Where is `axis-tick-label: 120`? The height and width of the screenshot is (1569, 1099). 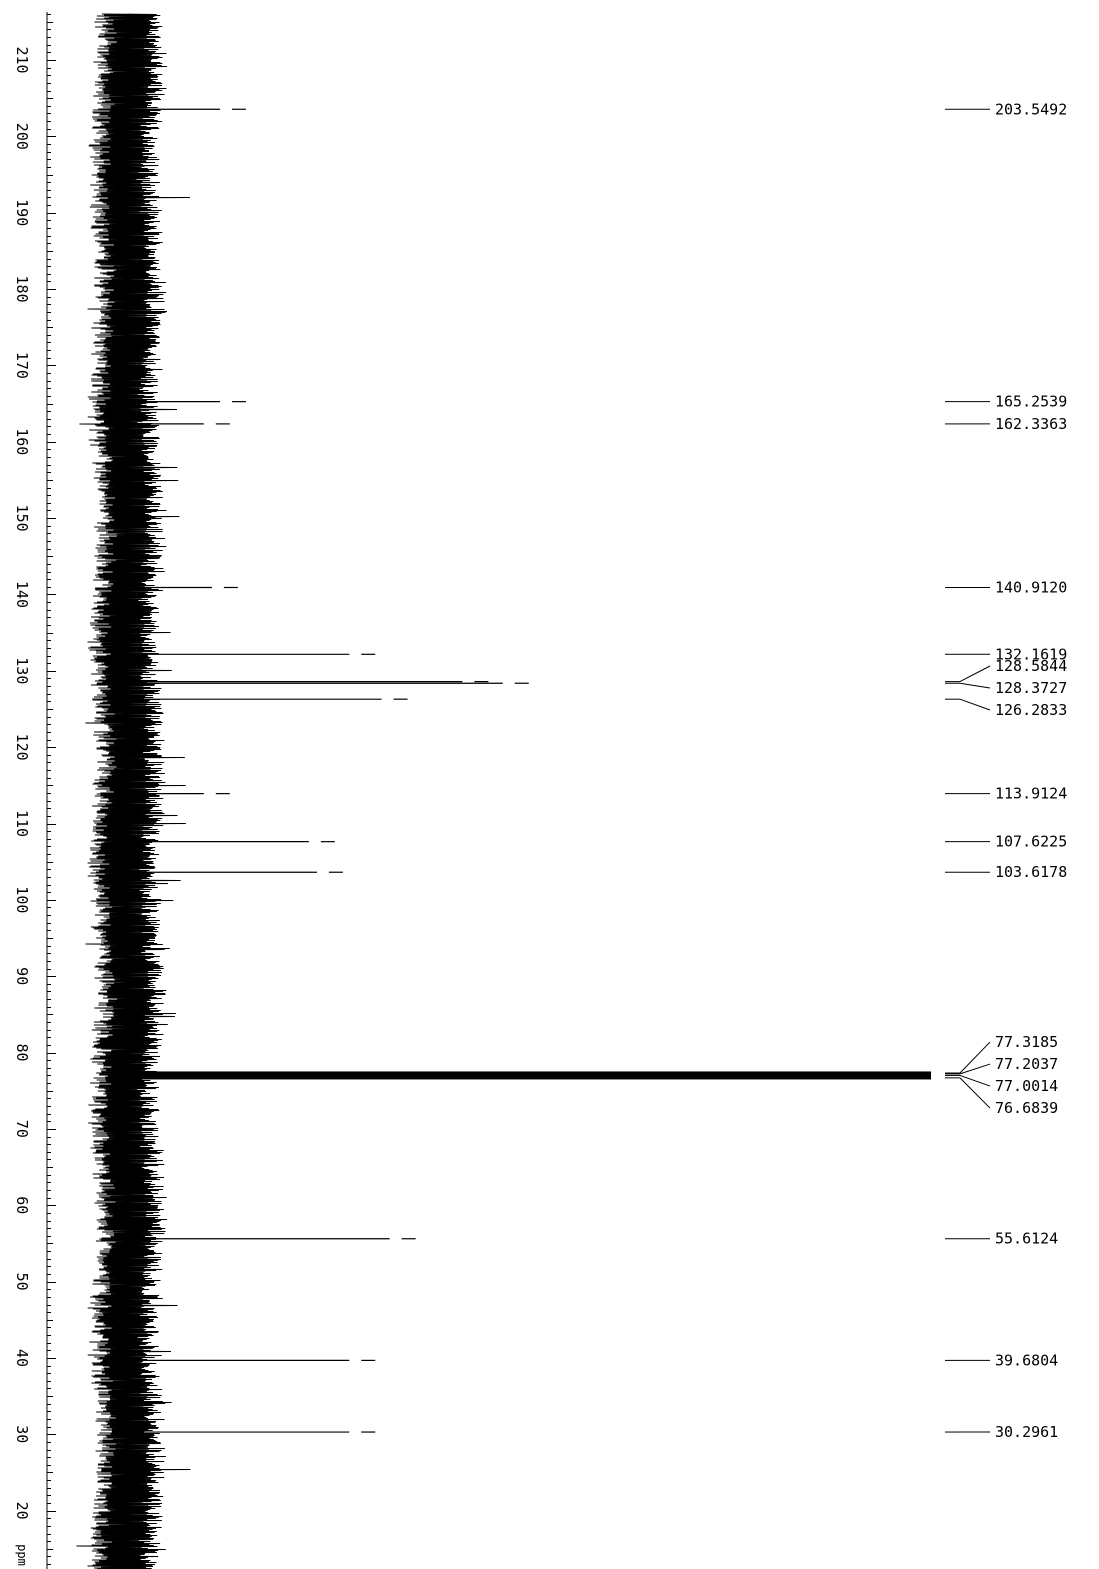 axis-tick-label: 120 is located at coordinates (22, 747).